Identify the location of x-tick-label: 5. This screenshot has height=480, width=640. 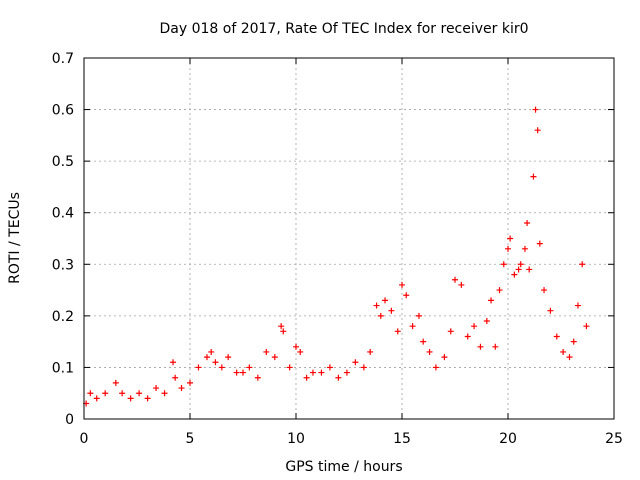
(190, 439).